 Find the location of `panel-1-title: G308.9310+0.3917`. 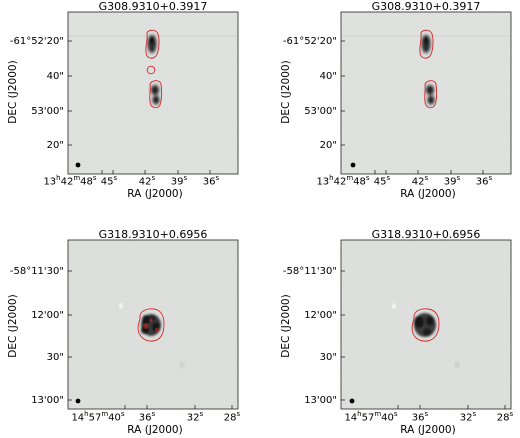

panel-1-title: G308.9310+0.3917 is located at coordinates (153, 6).